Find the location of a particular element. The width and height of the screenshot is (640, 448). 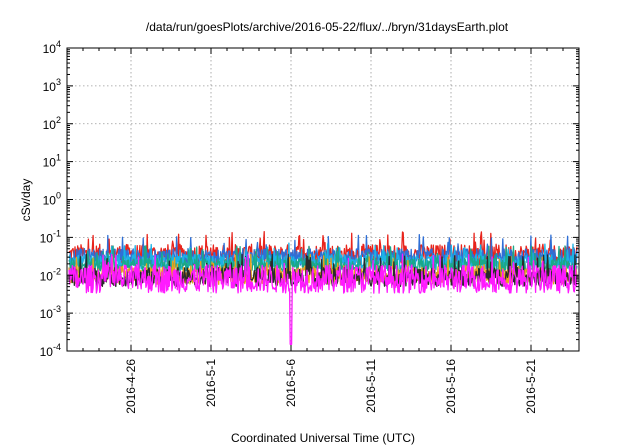

y-tick-label: 10⁻⁴ is located at coordinates (50, 350).